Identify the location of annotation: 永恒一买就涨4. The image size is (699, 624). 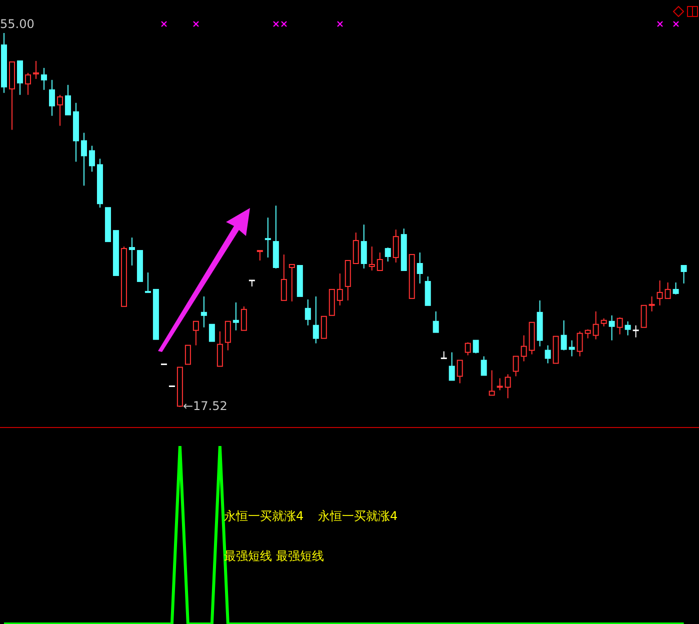
(358, 516).